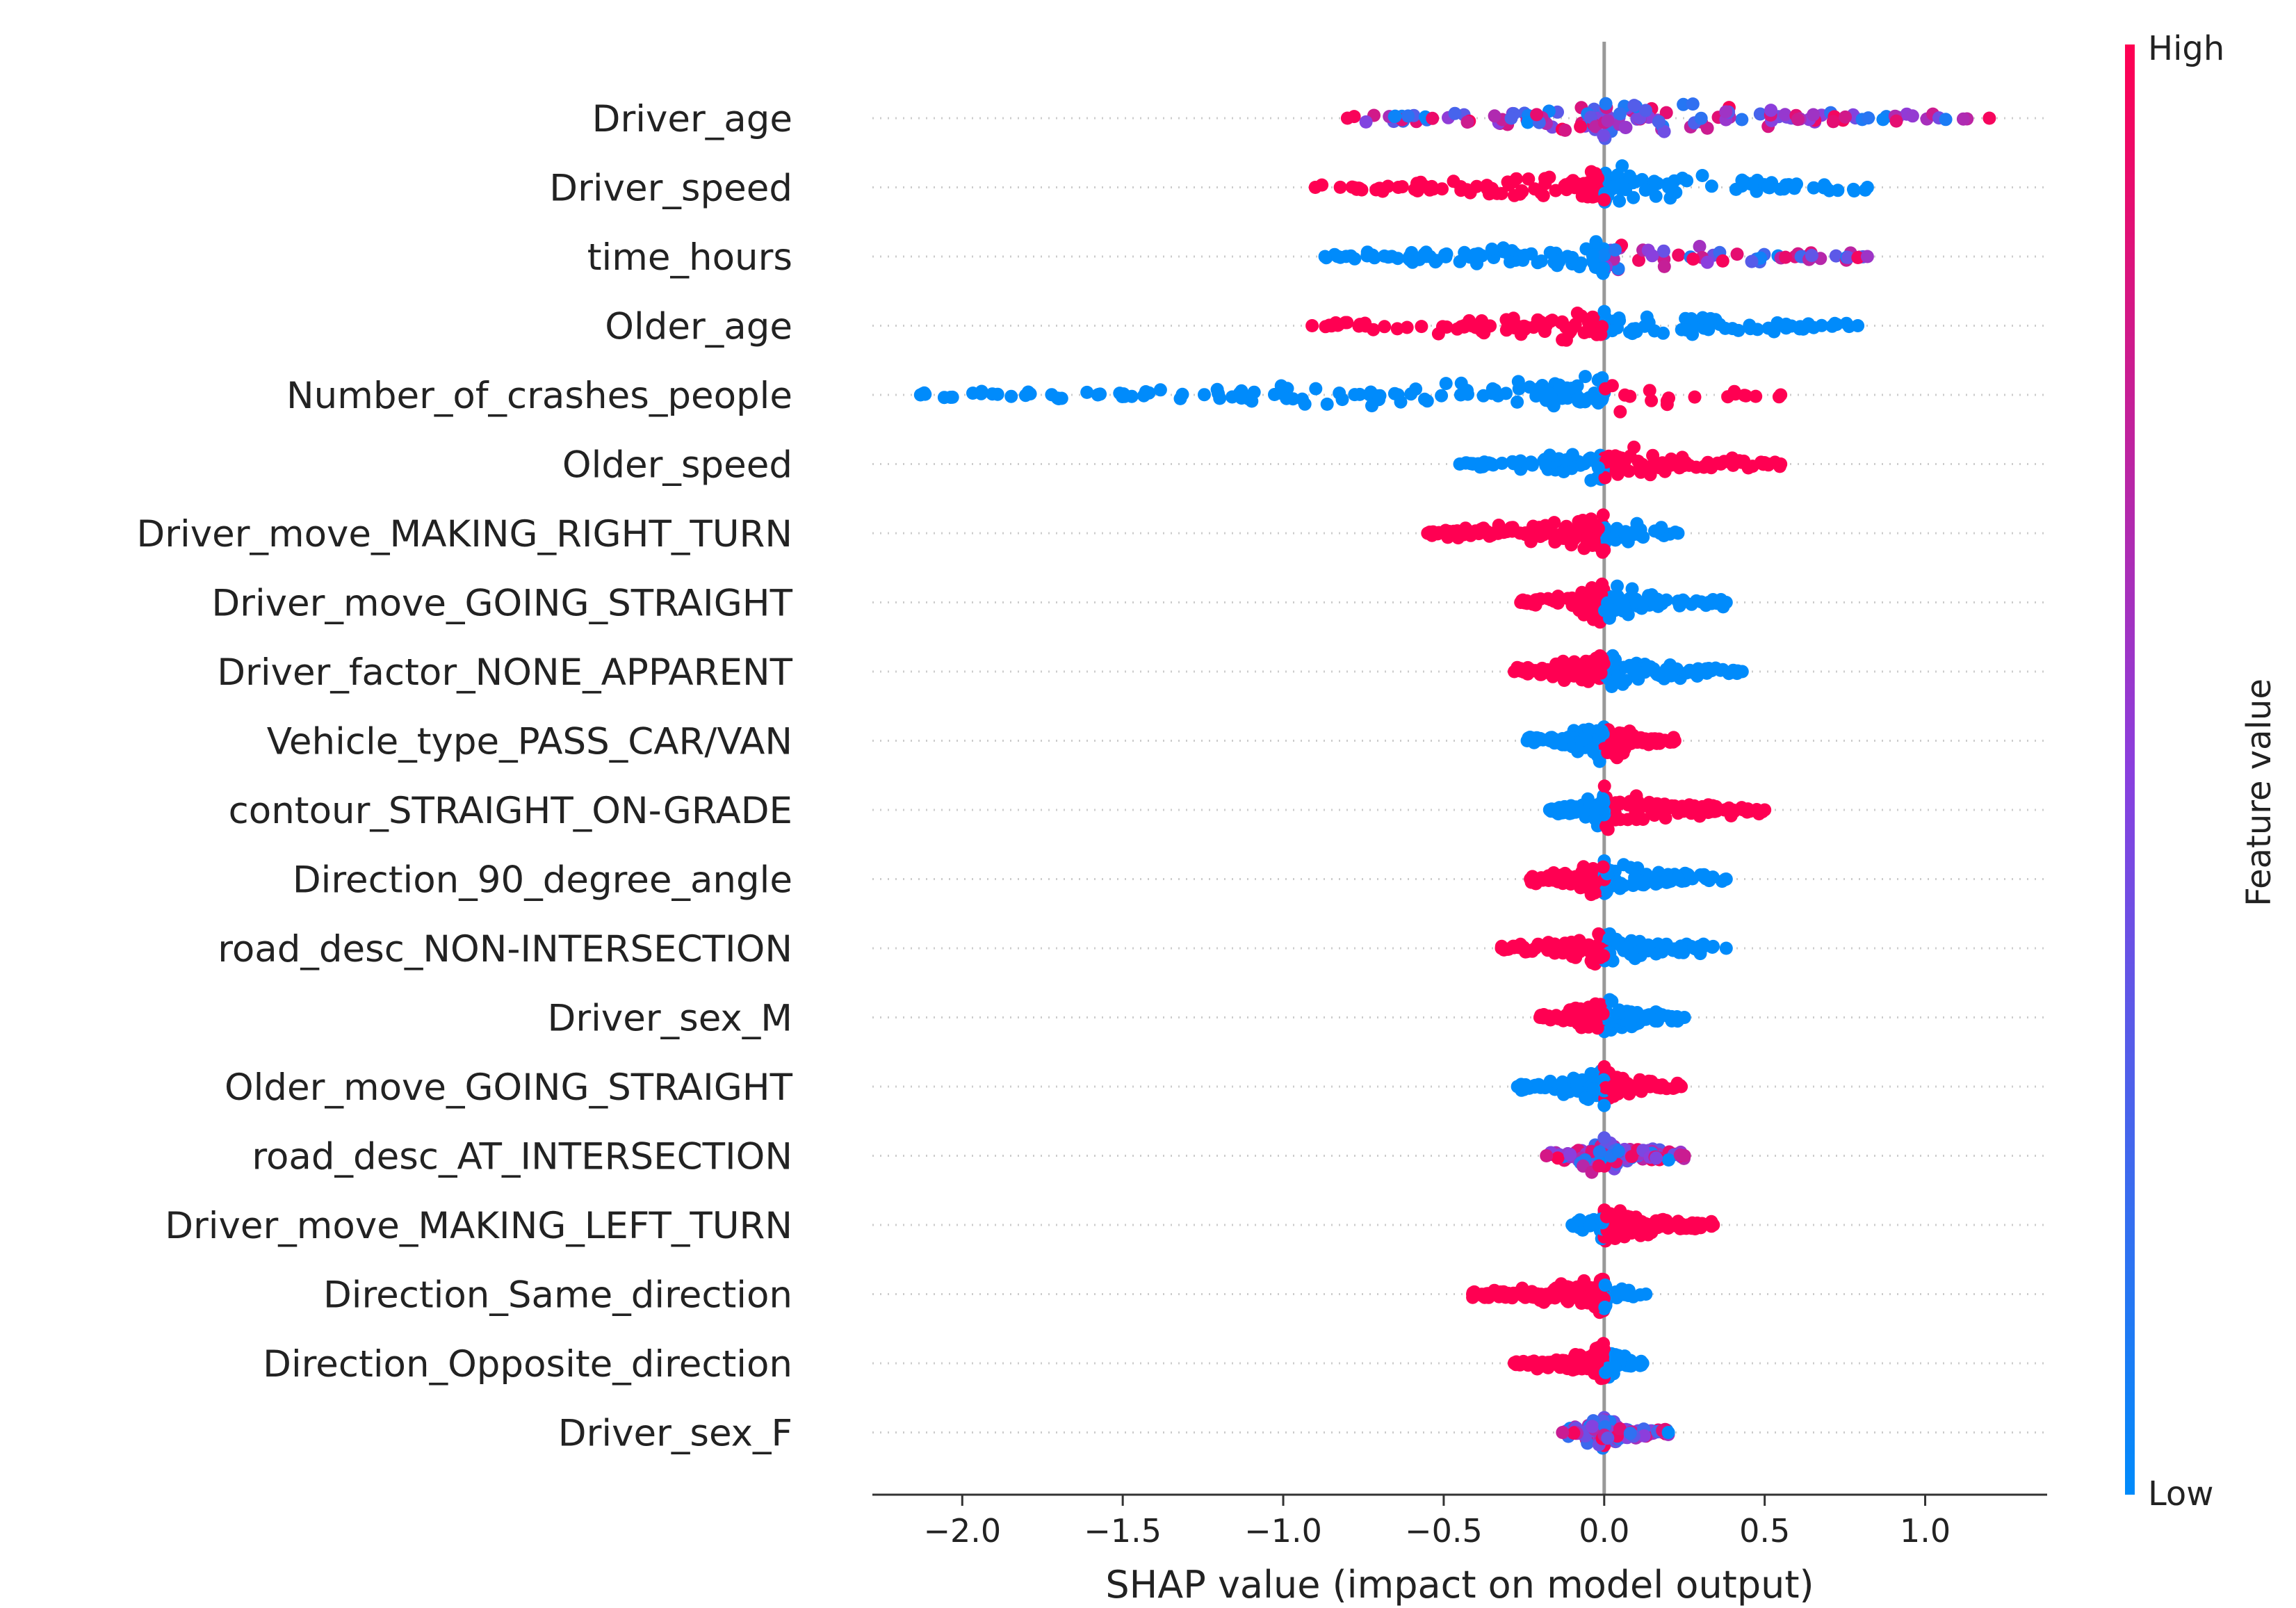 The height and width of the screenshot is (1608, 2296). I want to click on x-tick-label: −1.0, so click(1283, 1531).